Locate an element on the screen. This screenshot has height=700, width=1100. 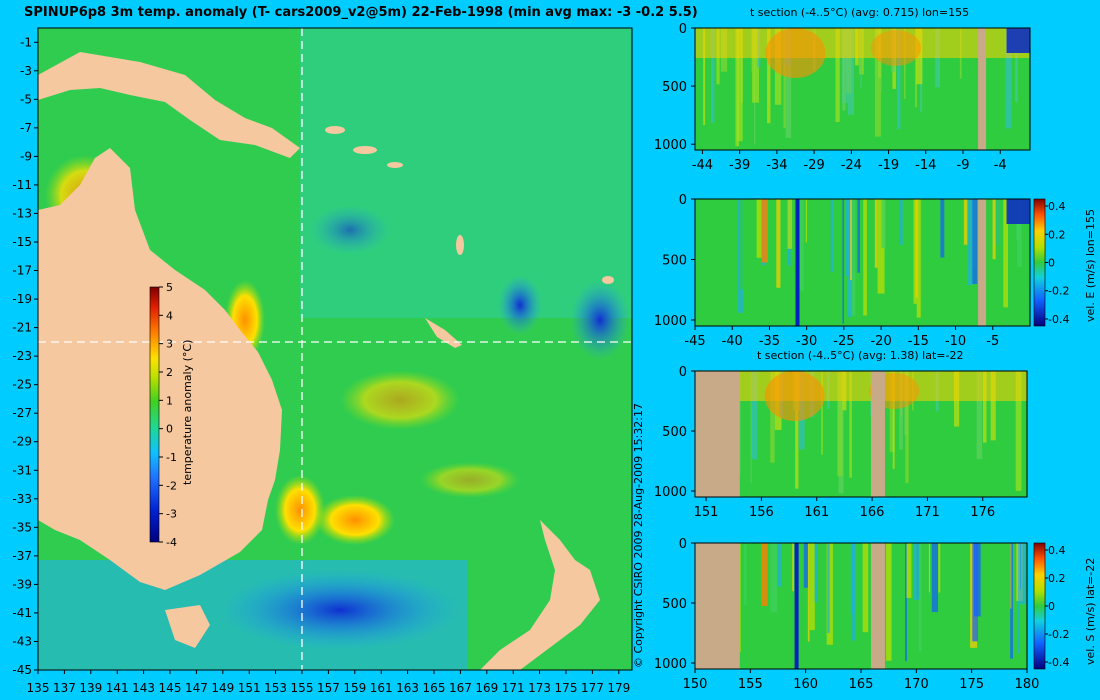
panel-y-tick-label: 1000 is located at coordinates (670, 321).